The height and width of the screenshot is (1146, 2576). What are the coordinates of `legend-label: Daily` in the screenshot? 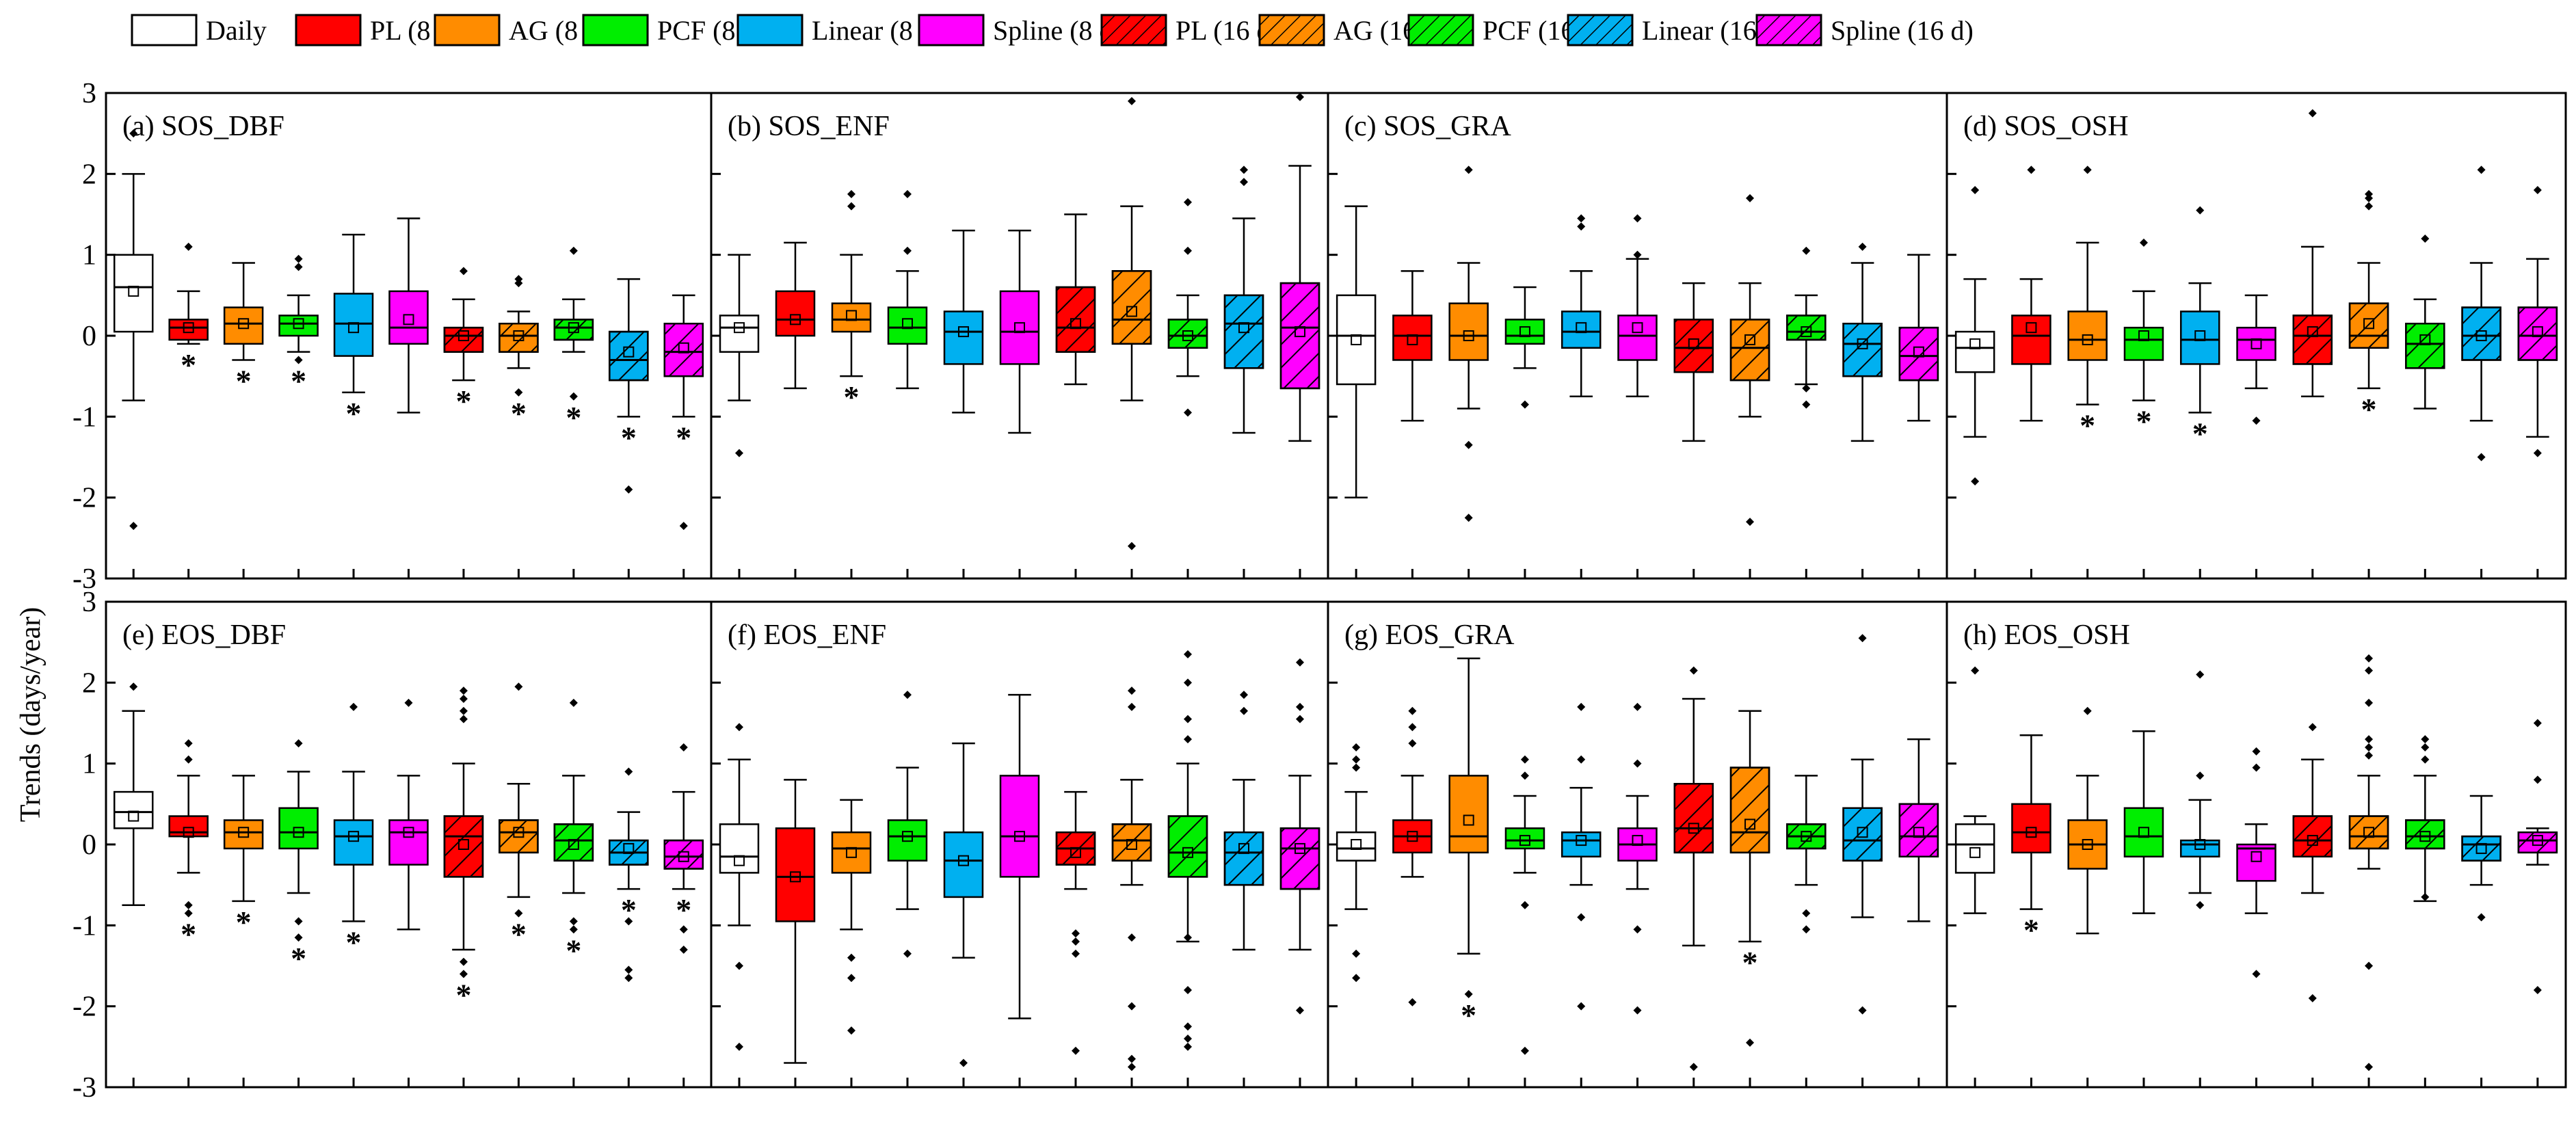 It's located at (236, 31).